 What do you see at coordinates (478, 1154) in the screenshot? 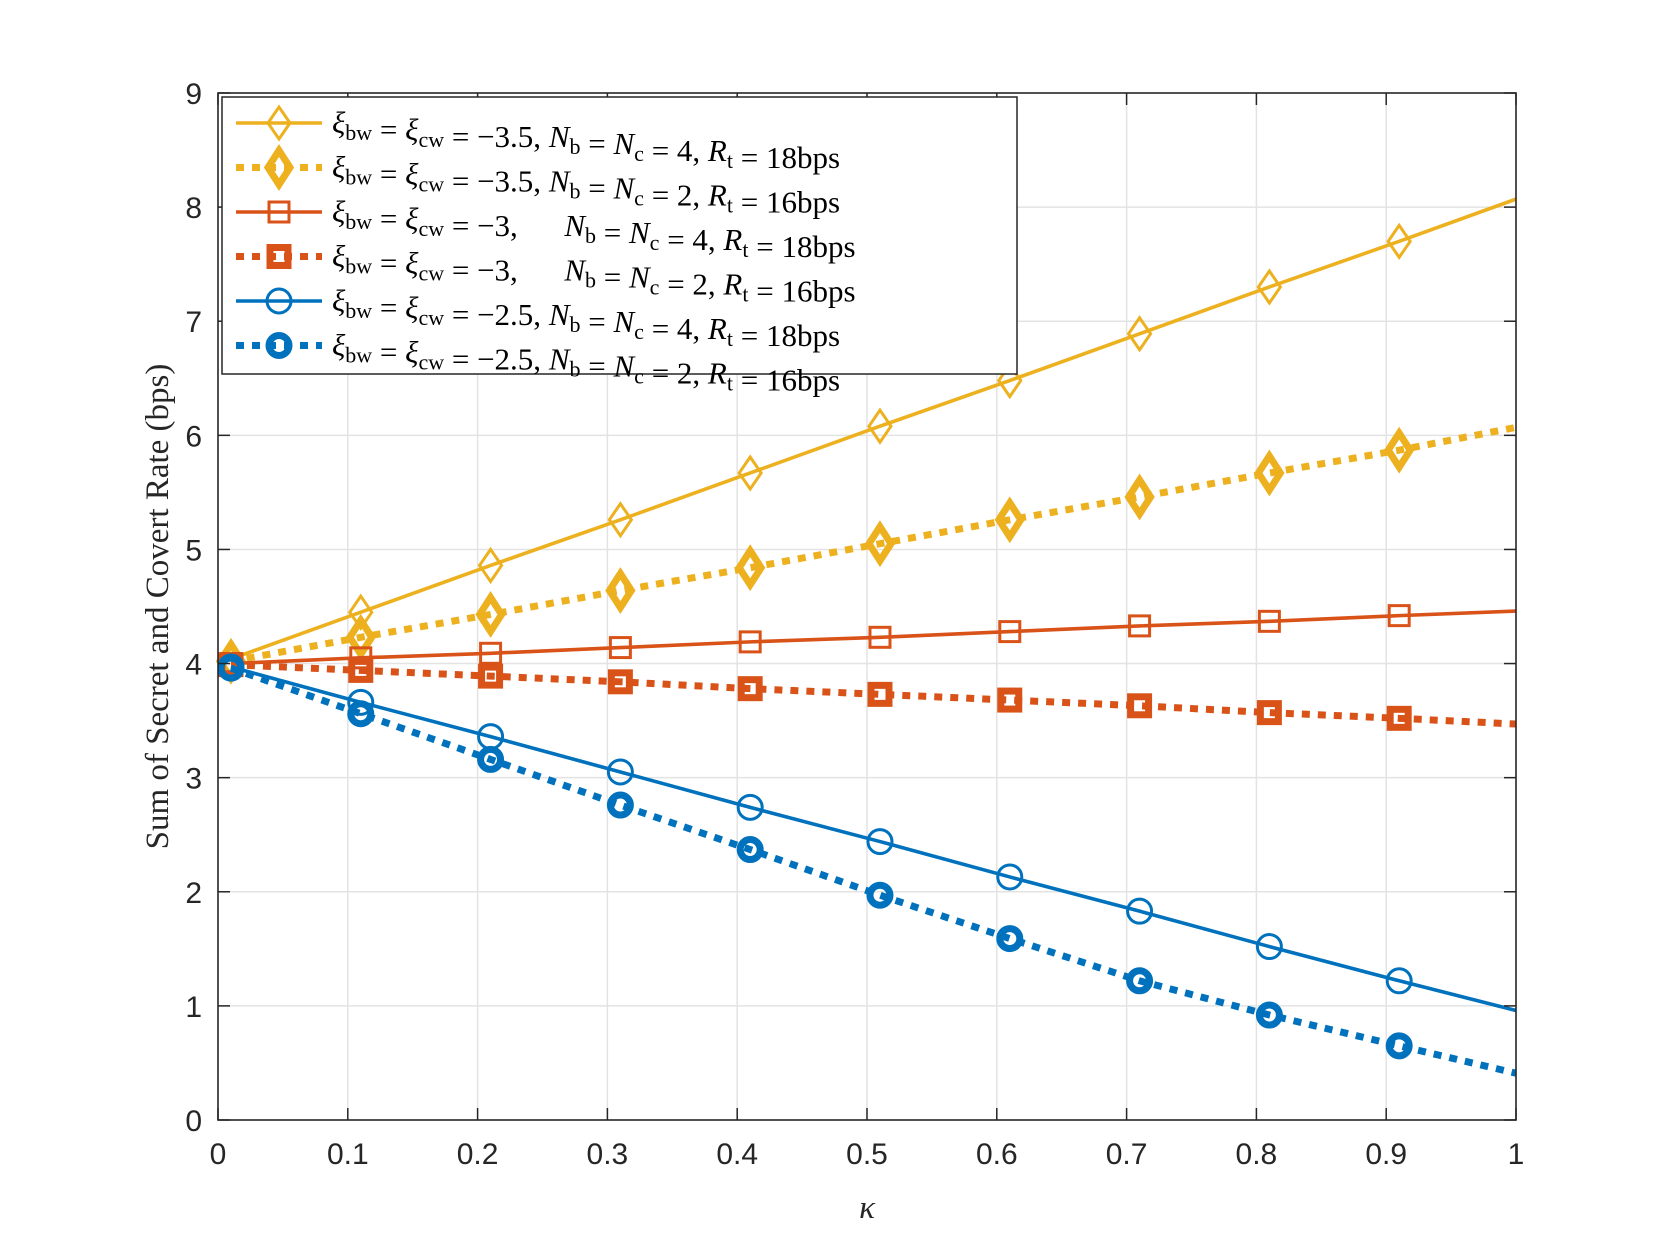
I see `x-tick-label: 0.2` at bounding box center [478, 1154].